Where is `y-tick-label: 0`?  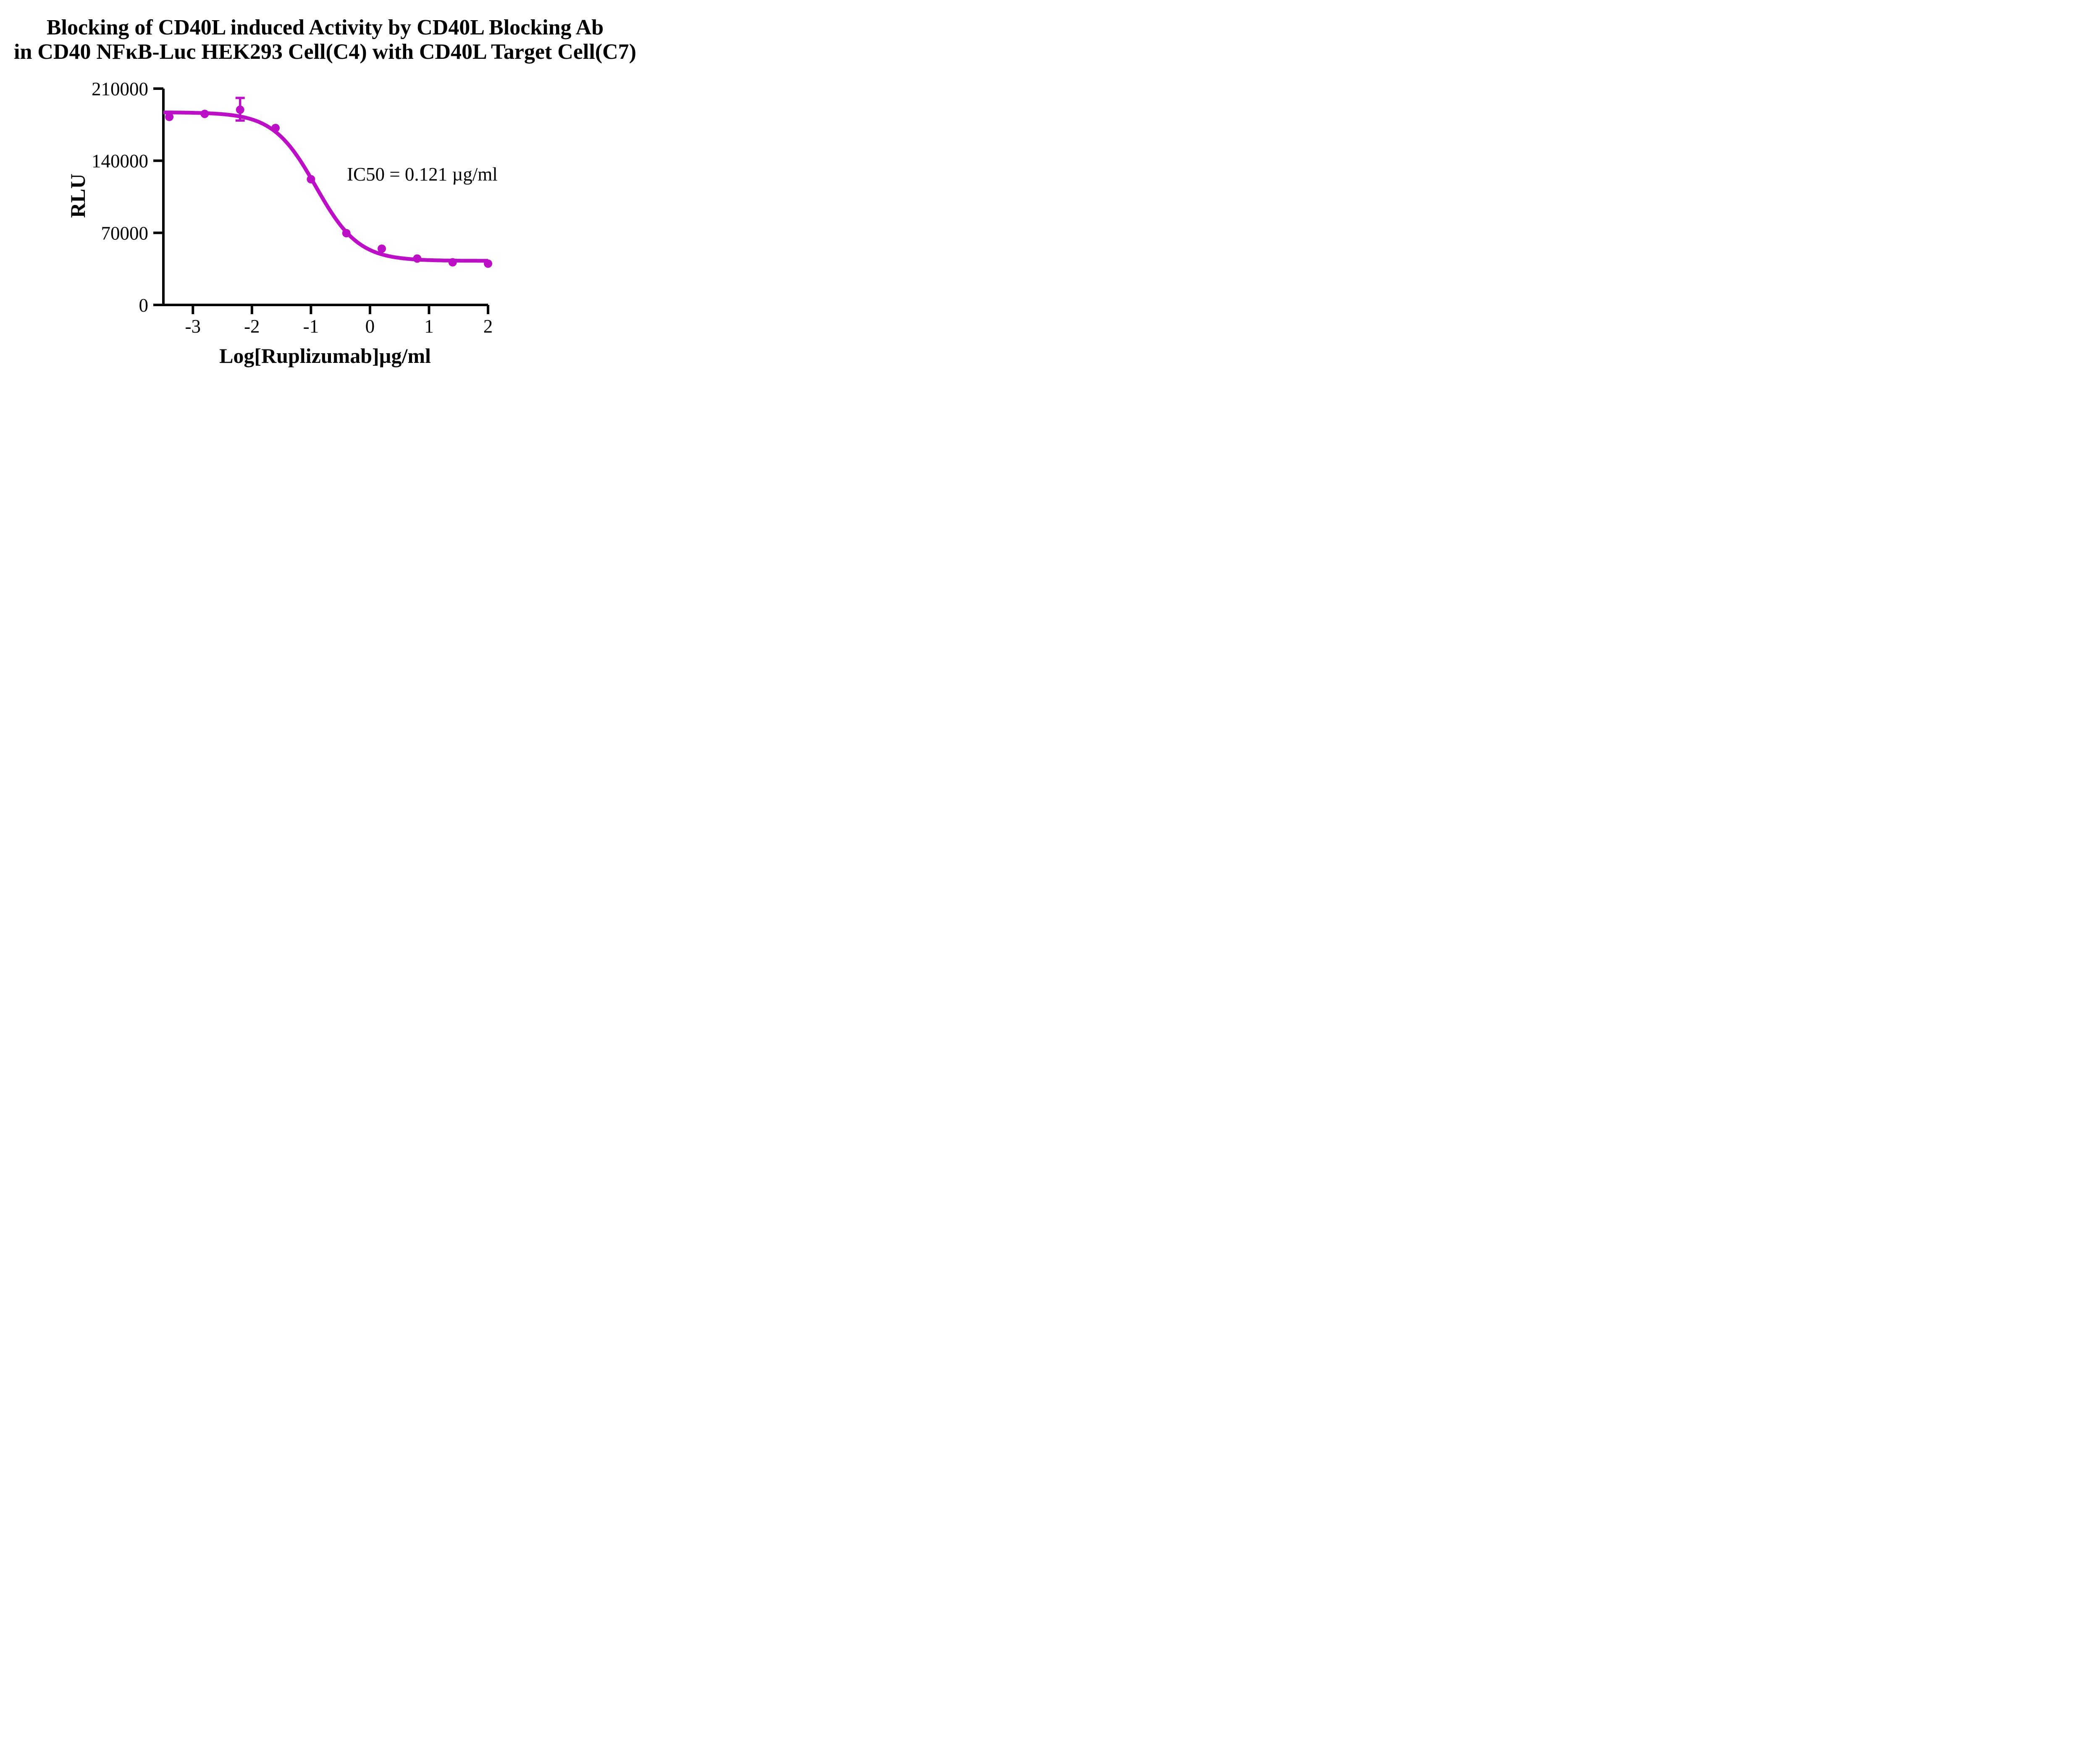 y-tick-label: 0 is located at coordinates (144, 305).